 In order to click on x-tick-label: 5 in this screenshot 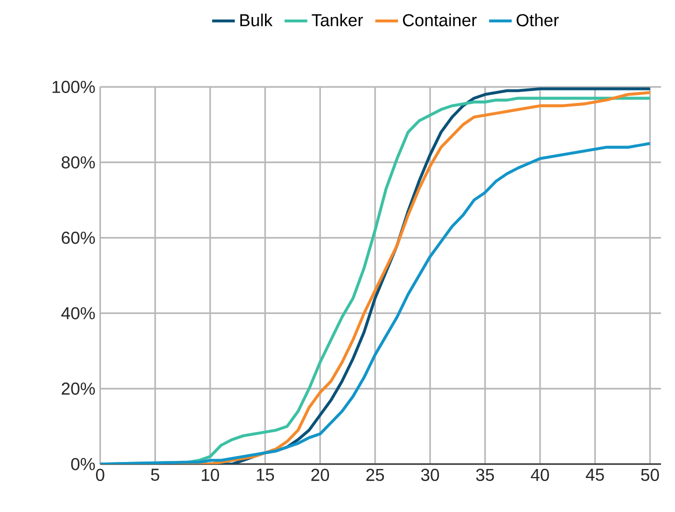, I will do `click(155, 474)`.